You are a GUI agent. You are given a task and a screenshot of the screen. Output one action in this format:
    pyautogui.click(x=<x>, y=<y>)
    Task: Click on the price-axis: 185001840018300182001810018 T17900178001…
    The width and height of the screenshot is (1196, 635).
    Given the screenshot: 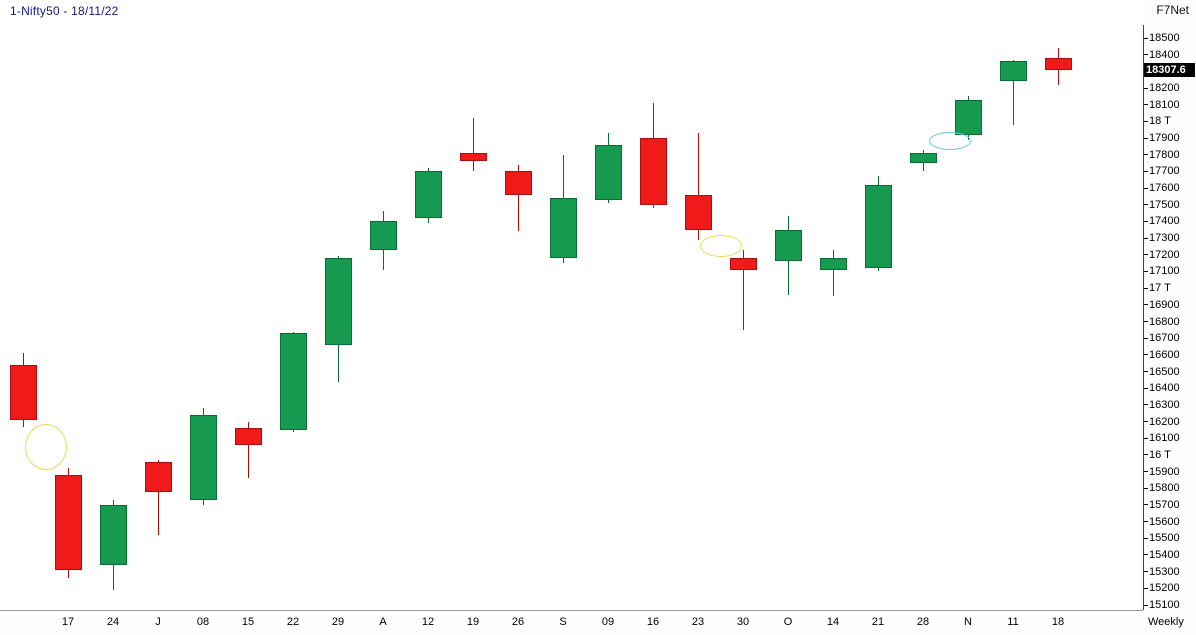 What is the action you would take?
    pyautogui.click(x=1169, y=305)
    